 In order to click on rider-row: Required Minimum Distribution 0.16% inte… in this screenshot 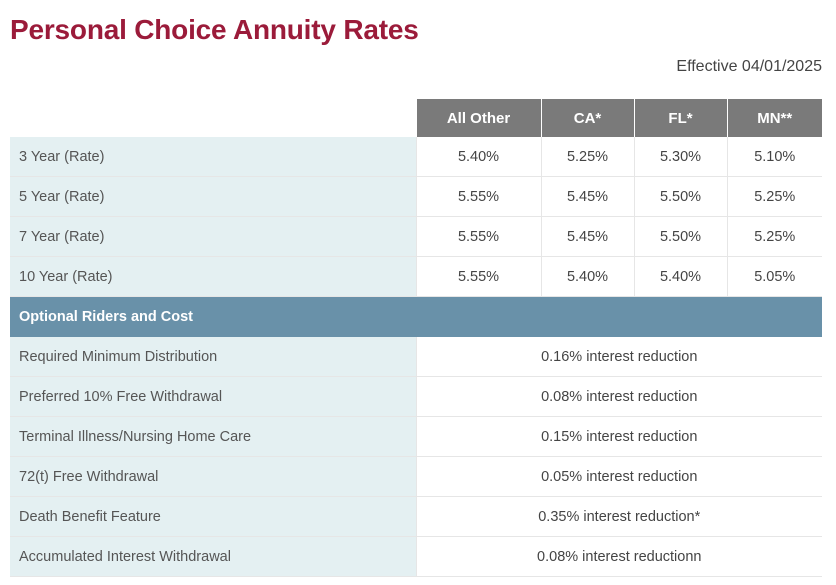, I will do `click(416, 357)`.